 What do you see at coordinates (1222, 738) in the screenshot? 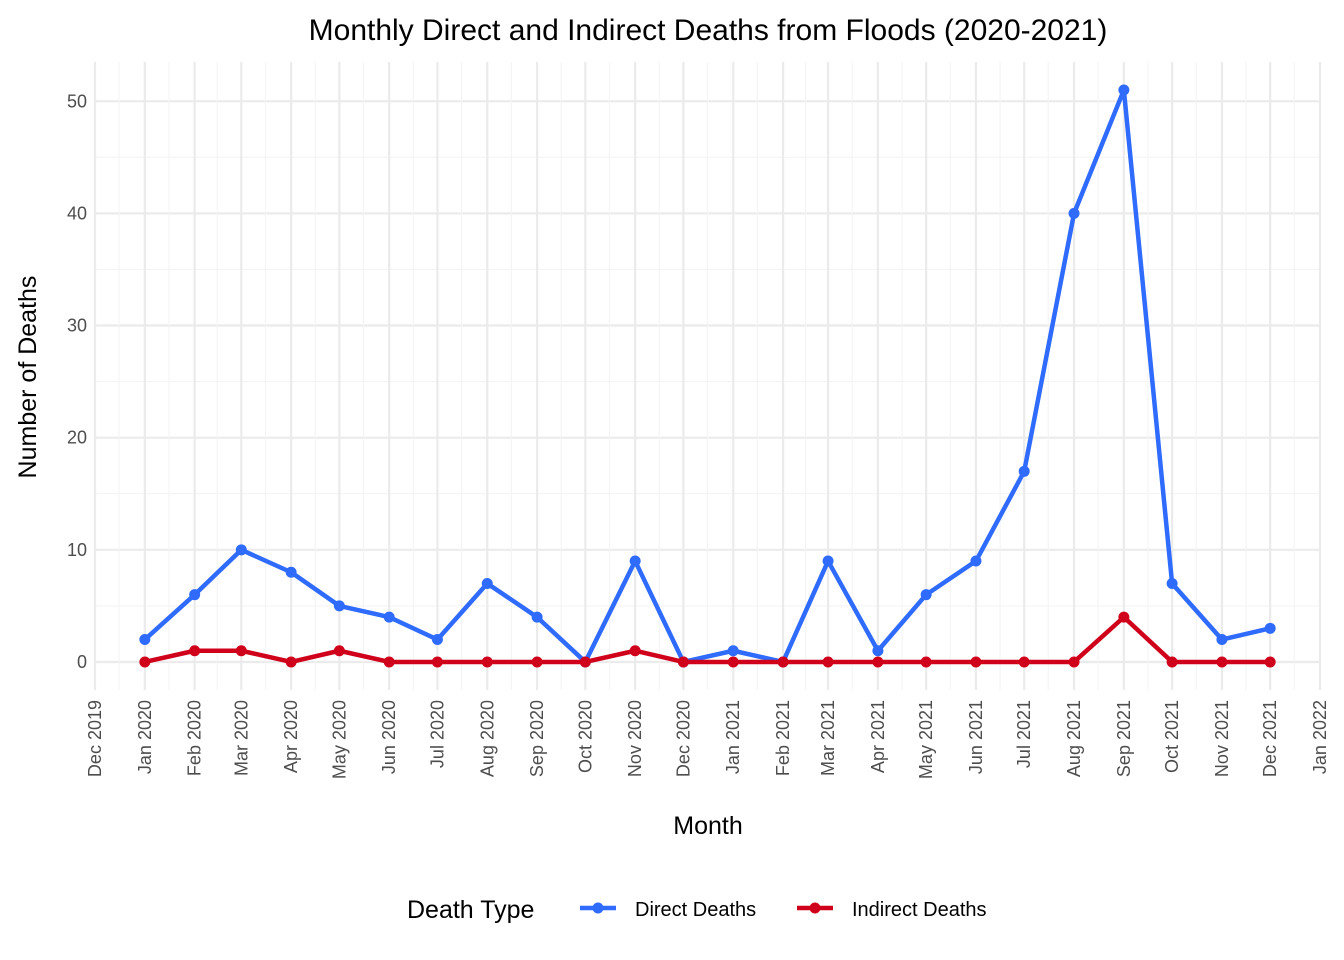
I see `x-tick-label: Nov 2021` at bounding box center [1222, 738].